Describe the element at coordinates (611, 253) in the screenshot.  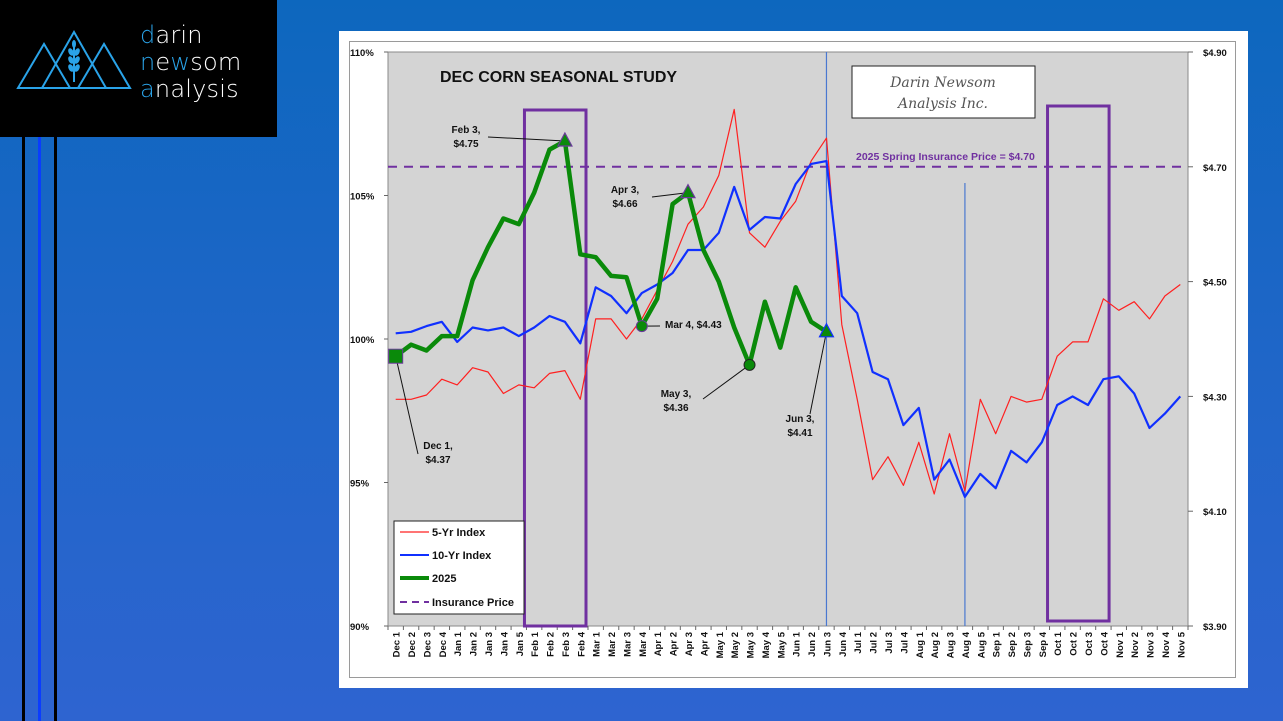
I see `series-line-2025` at that location.